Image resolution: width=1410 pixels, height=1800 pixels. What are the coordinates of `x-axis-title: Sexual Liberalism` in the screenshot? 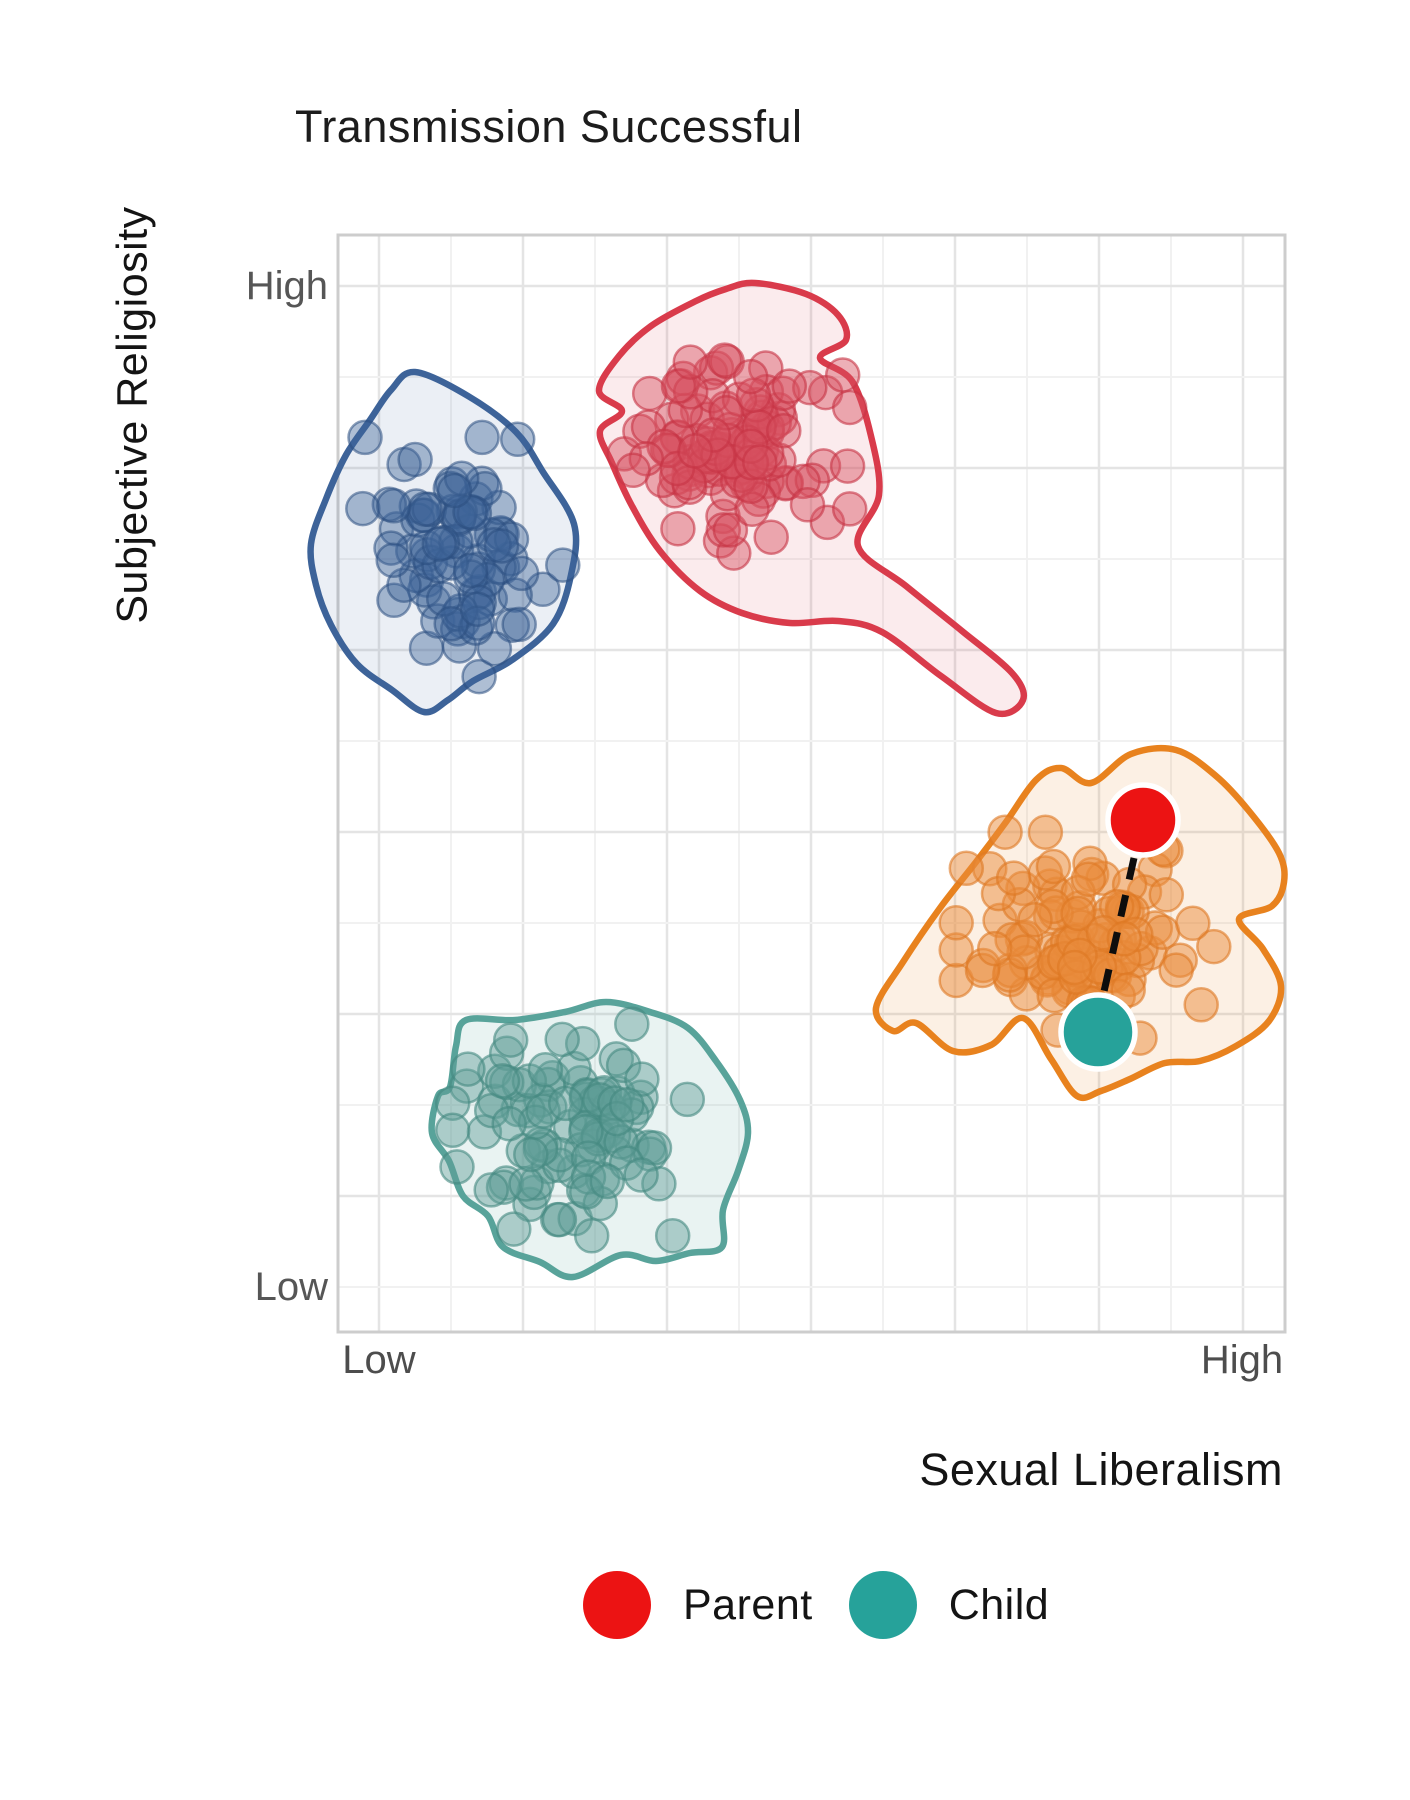 It's located at (1101, 1469).